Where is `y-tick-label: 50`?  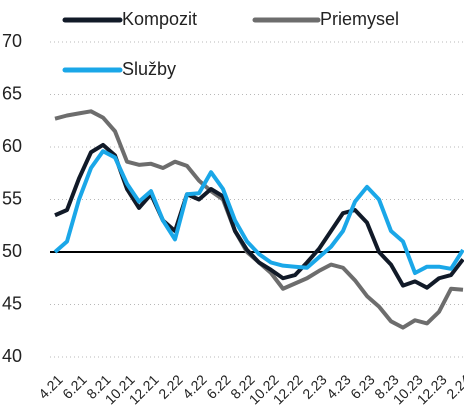 y-tick-label: 50 is located at coordinates (12, 251).